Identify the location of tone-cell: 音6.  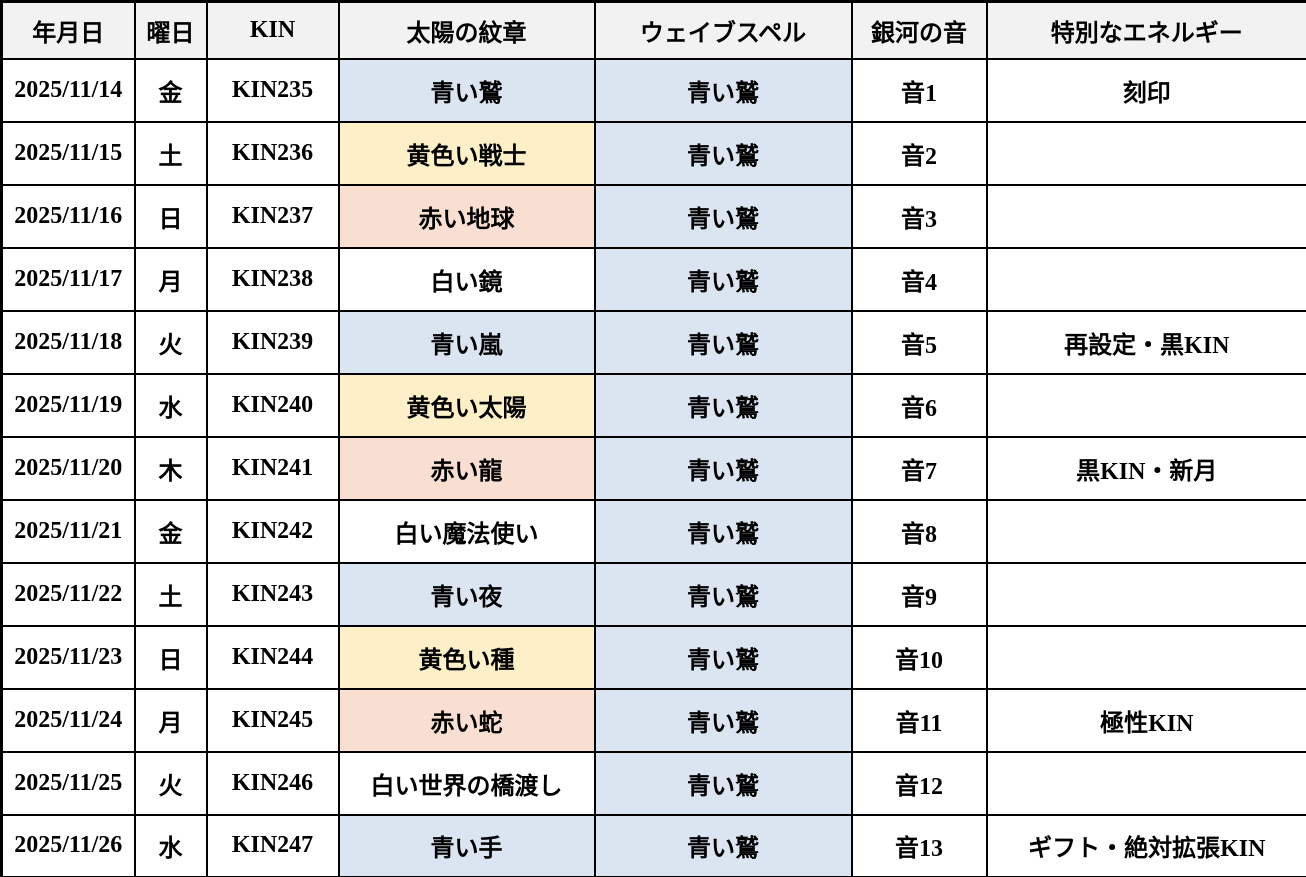
(919, 405).